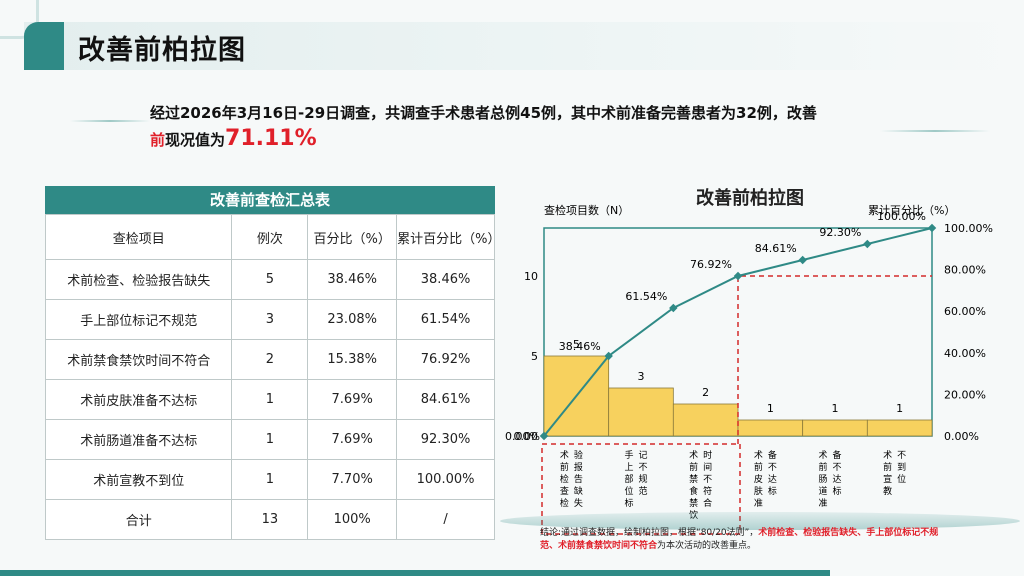 The height and width of the screenshot is (576, 1024). Describe the element at coordinates (445, 399) in the screenshot. I see `table-cell: 84.61%` at that location.